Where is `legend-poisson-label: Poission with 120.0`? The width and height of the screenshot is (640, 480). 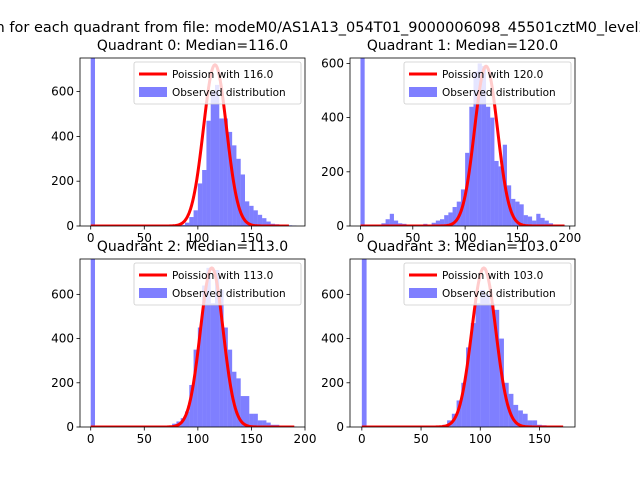
legend-poisson-label: Poission with 120.0 is located at coordinates (492, 75).